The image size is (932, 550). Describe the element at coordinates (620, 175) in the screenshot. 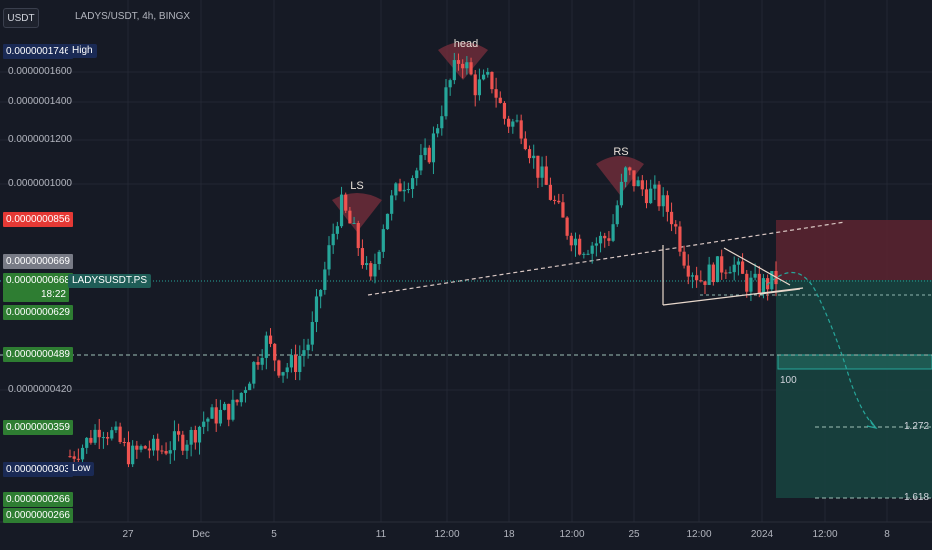

I see `rs-marker` at that location.